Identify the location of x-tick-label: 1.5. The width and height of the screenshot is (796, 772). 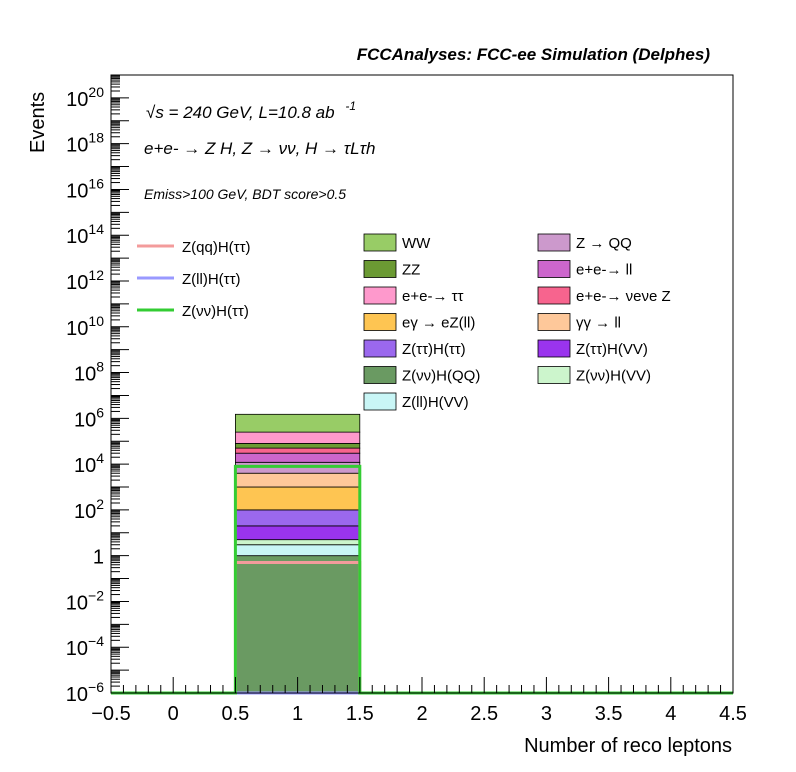
(360, 714).